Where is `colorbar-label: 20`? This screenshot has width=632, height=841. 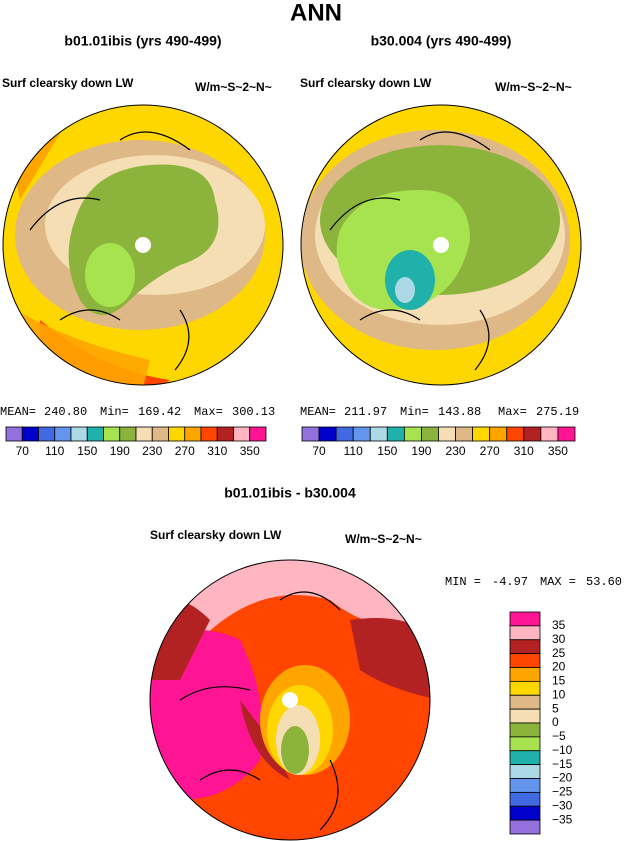
colorbar-label: 20 is located at coordinates (559, 667).